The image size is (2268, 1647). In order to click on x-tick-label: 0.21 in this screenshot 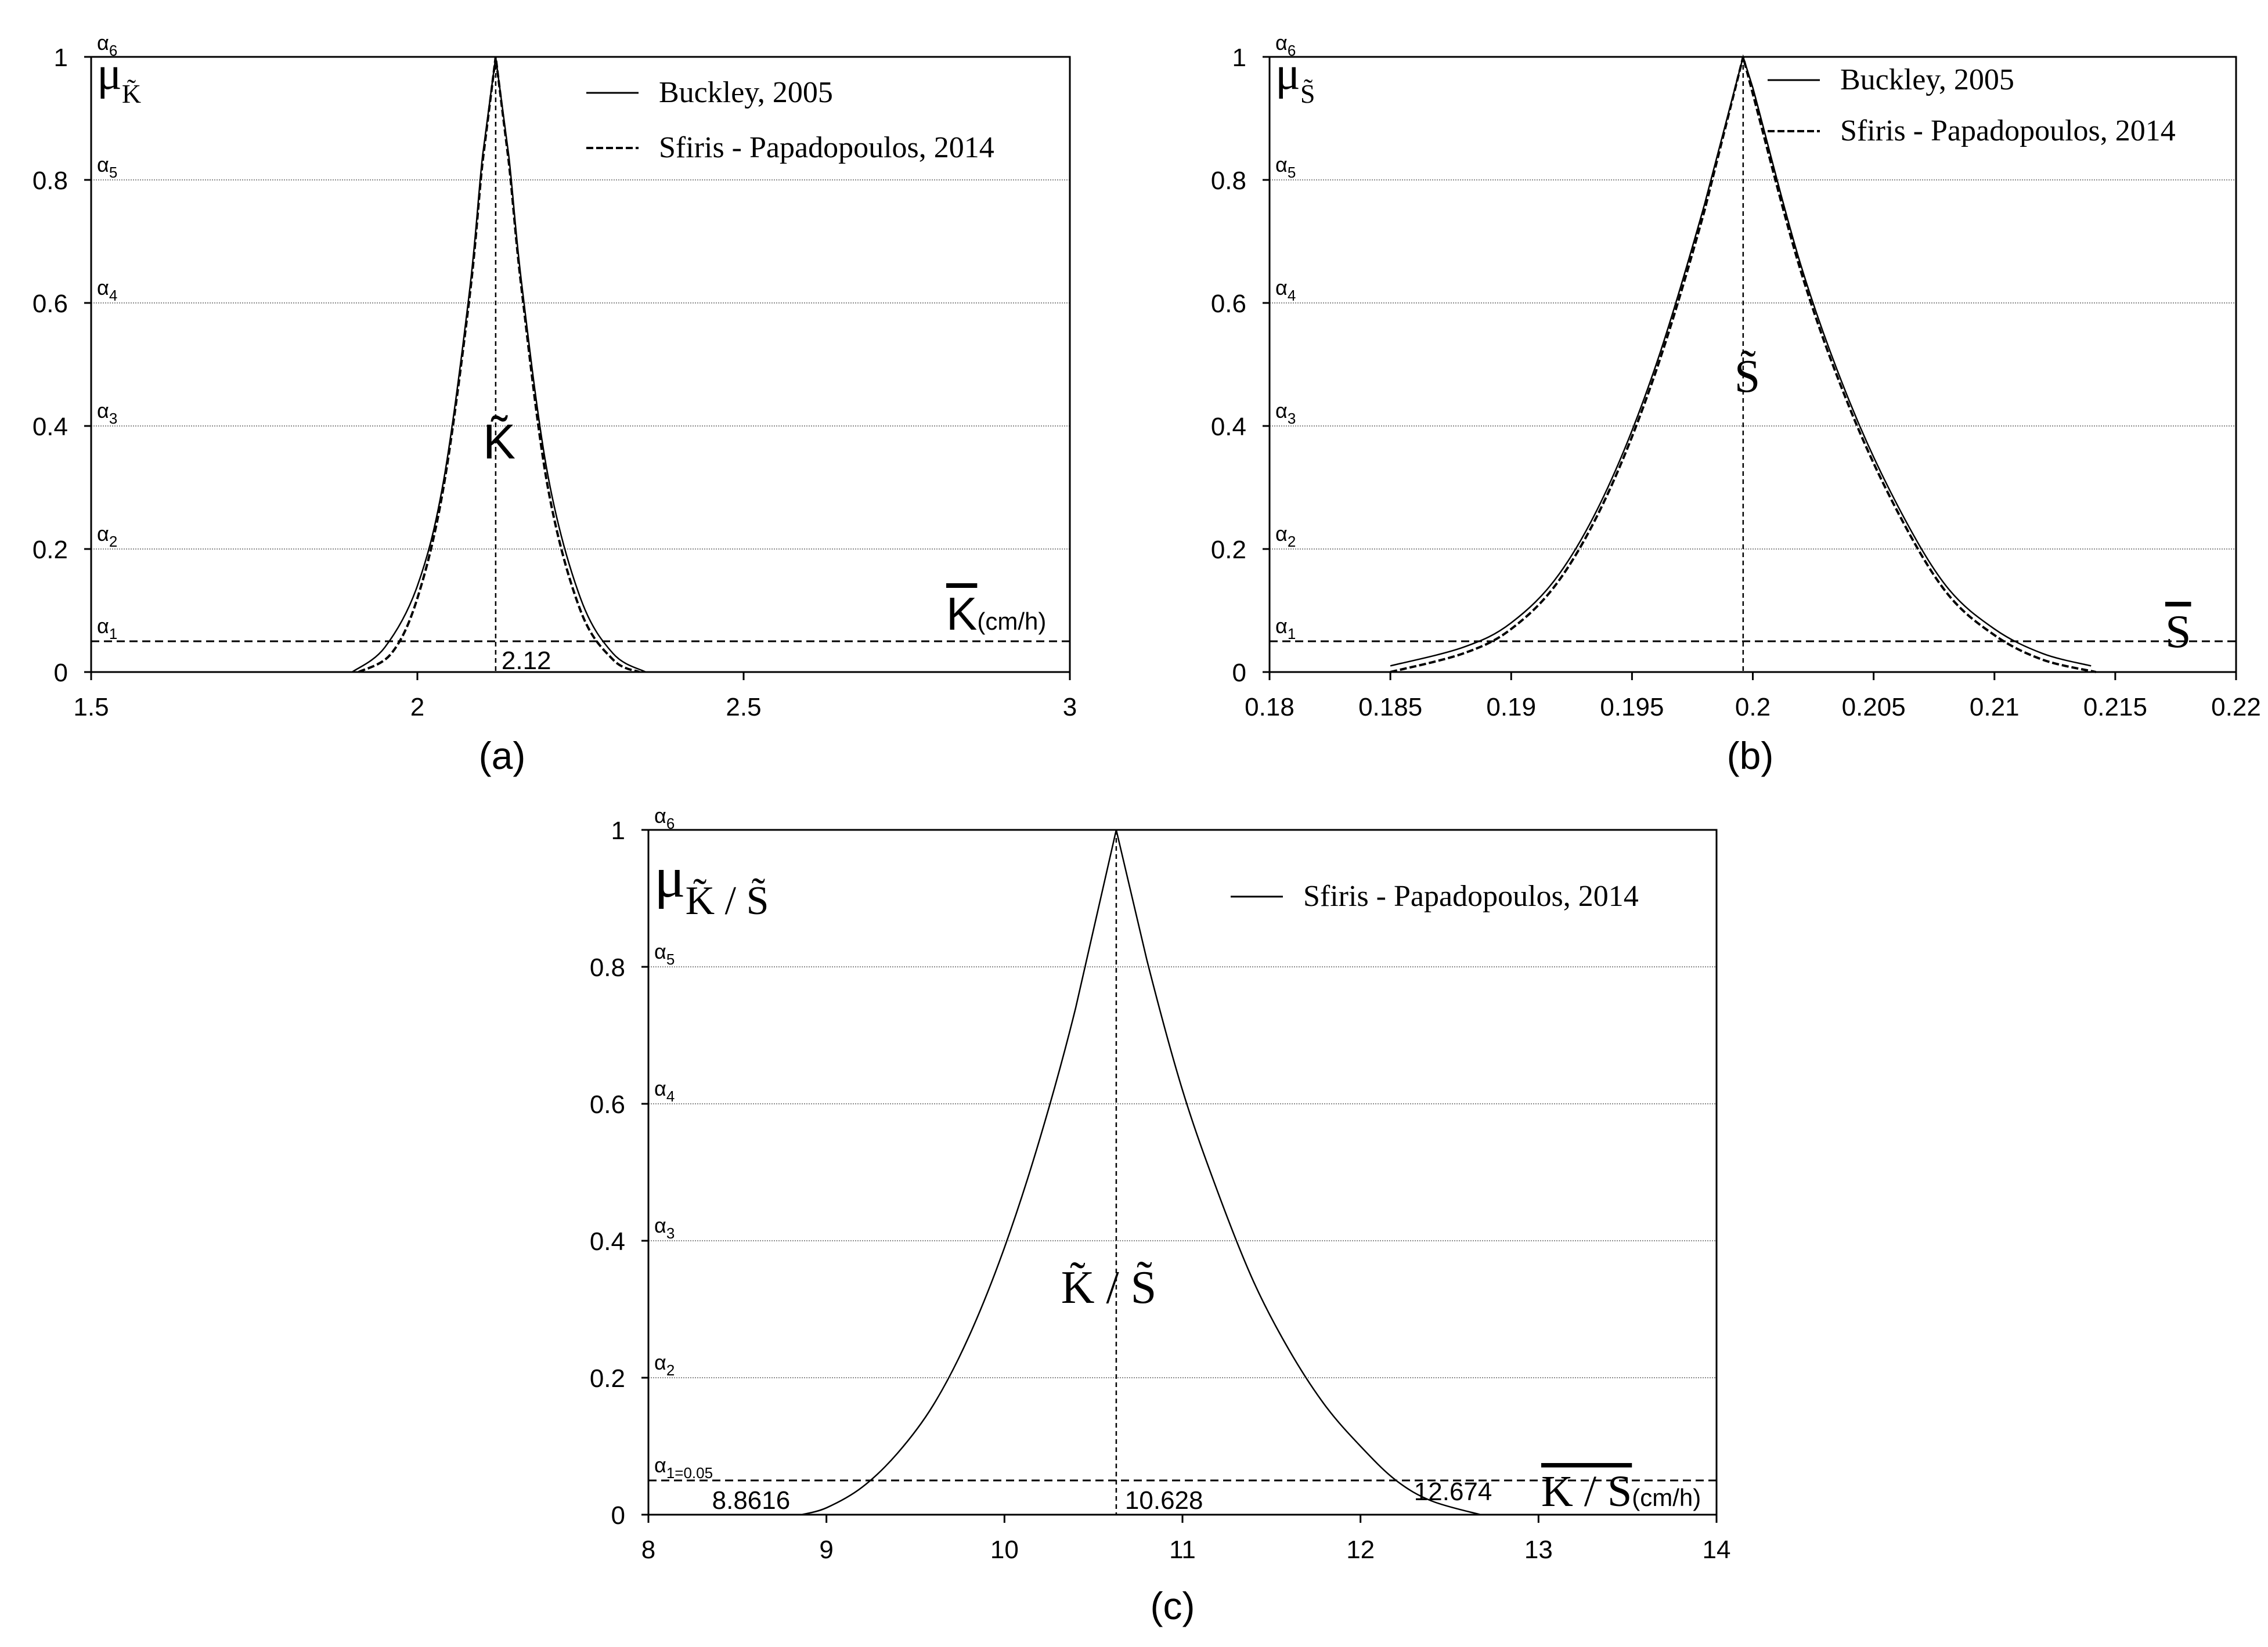, I will do `click(1995, 707)`.